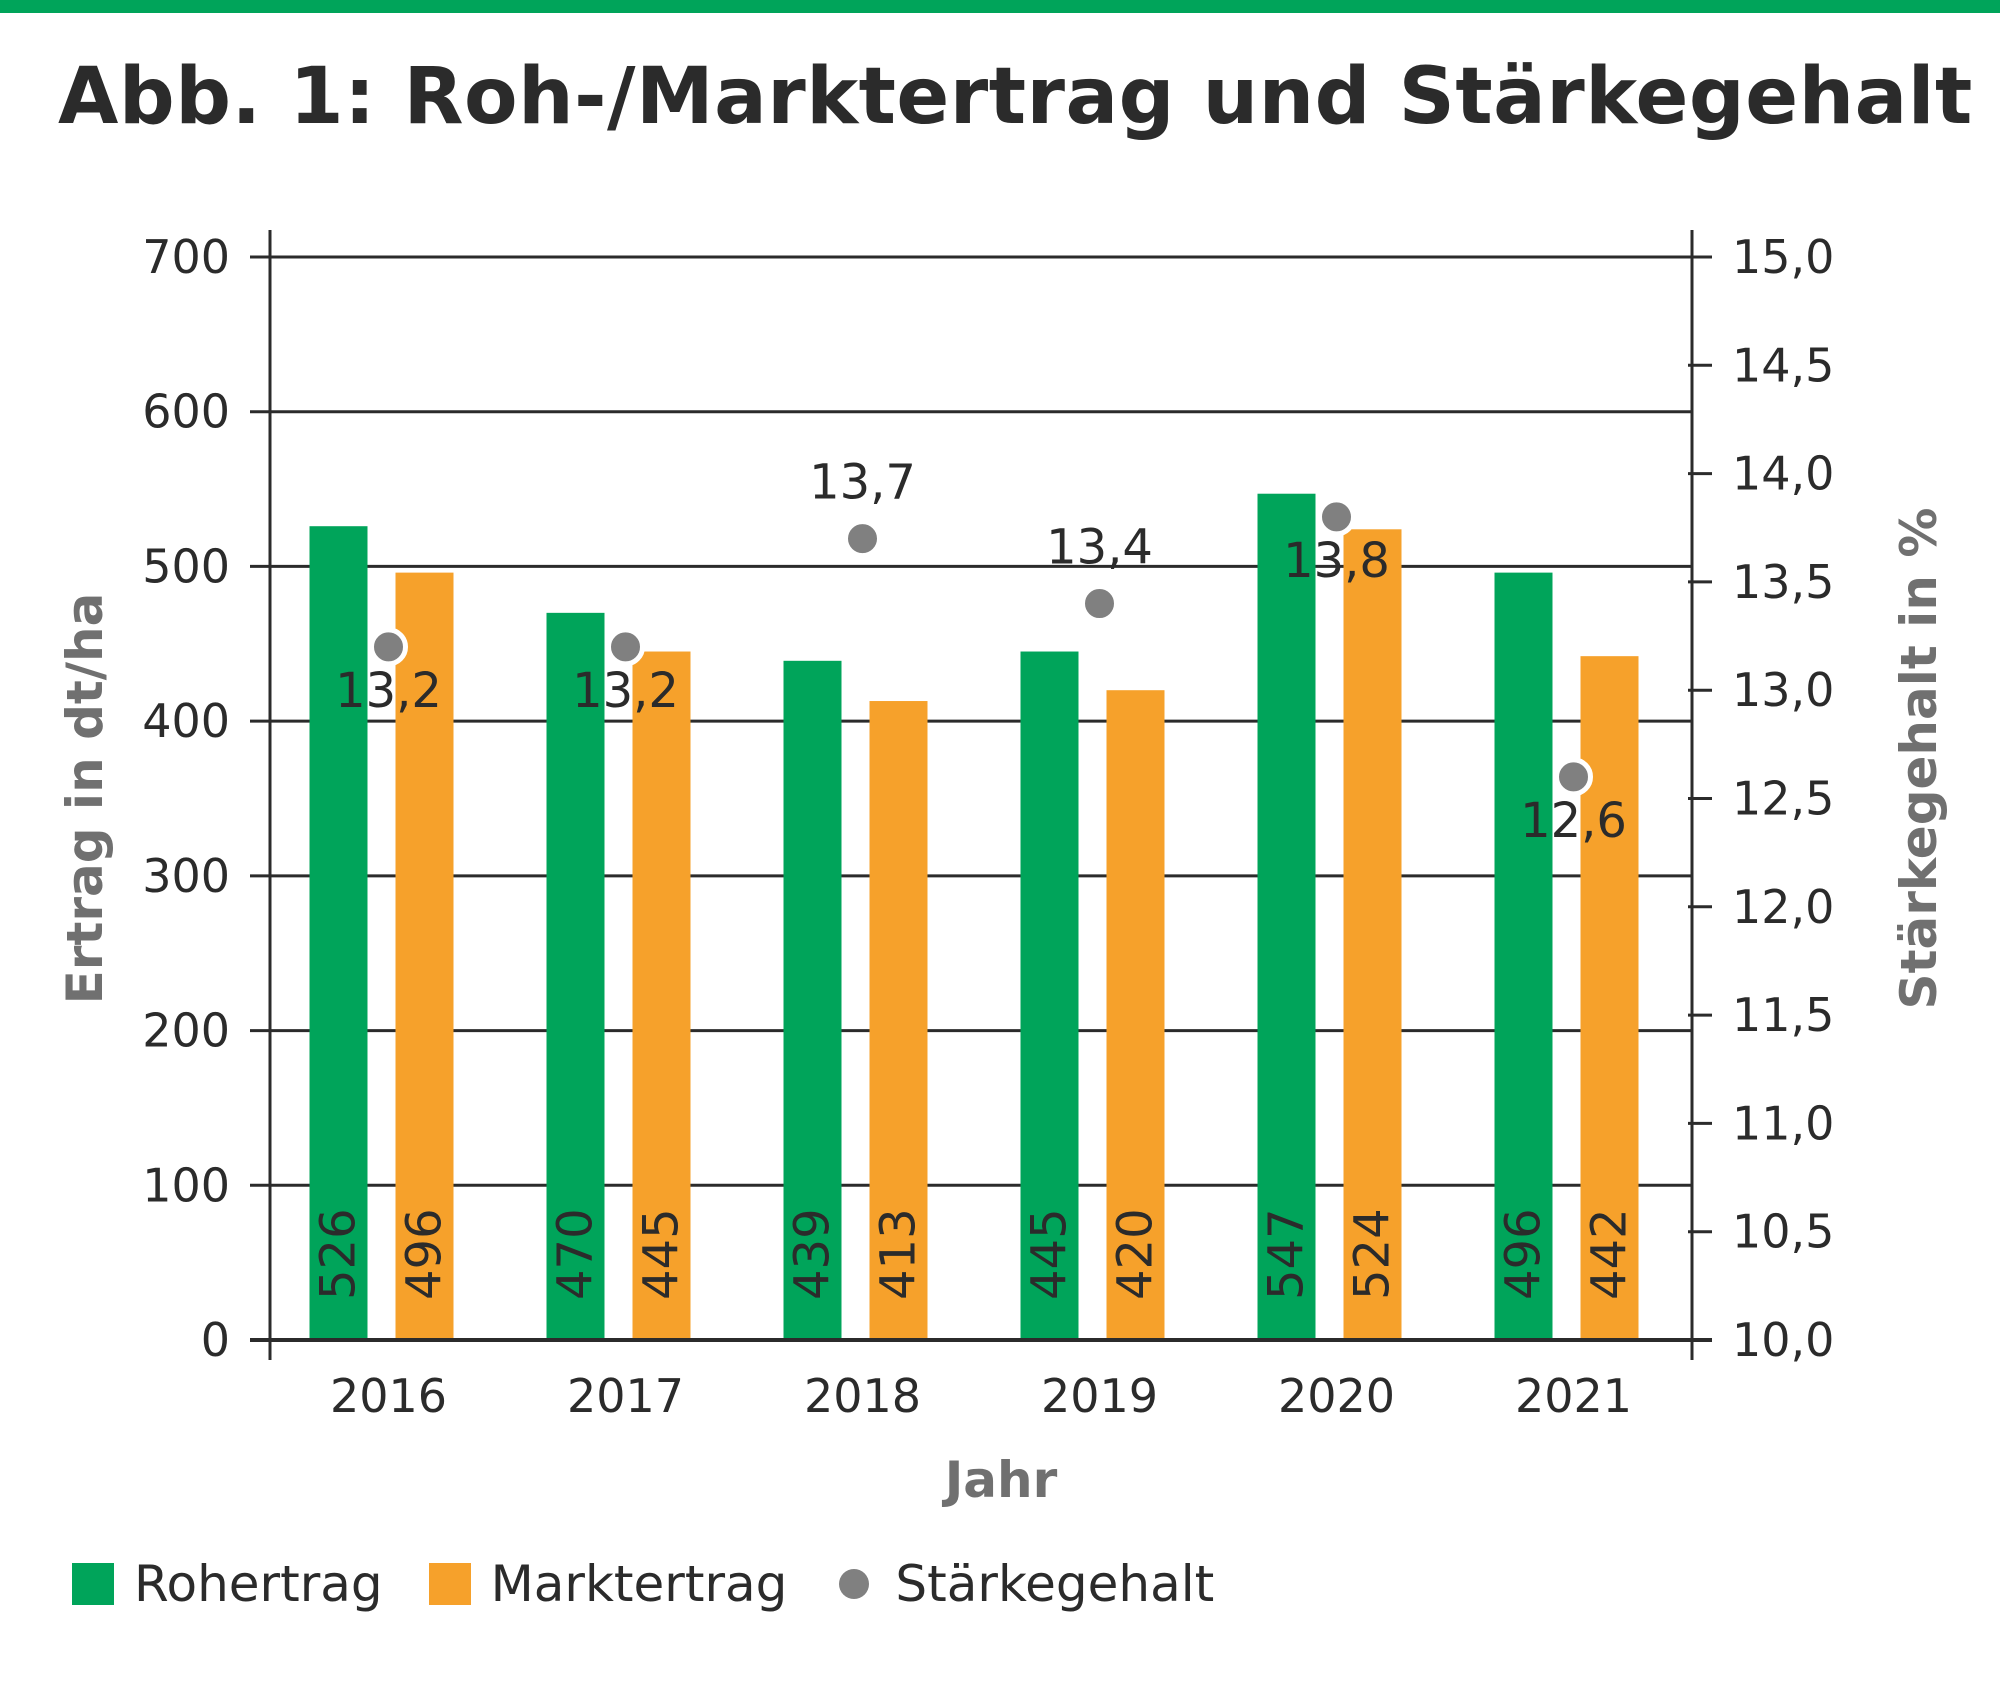 The height and width of the screenshot is (1681, 2000). Describe the element at coordinates (85, 799) in the screenshot. I see `y-axis-title: Ertrag in dt/ha` at that location.